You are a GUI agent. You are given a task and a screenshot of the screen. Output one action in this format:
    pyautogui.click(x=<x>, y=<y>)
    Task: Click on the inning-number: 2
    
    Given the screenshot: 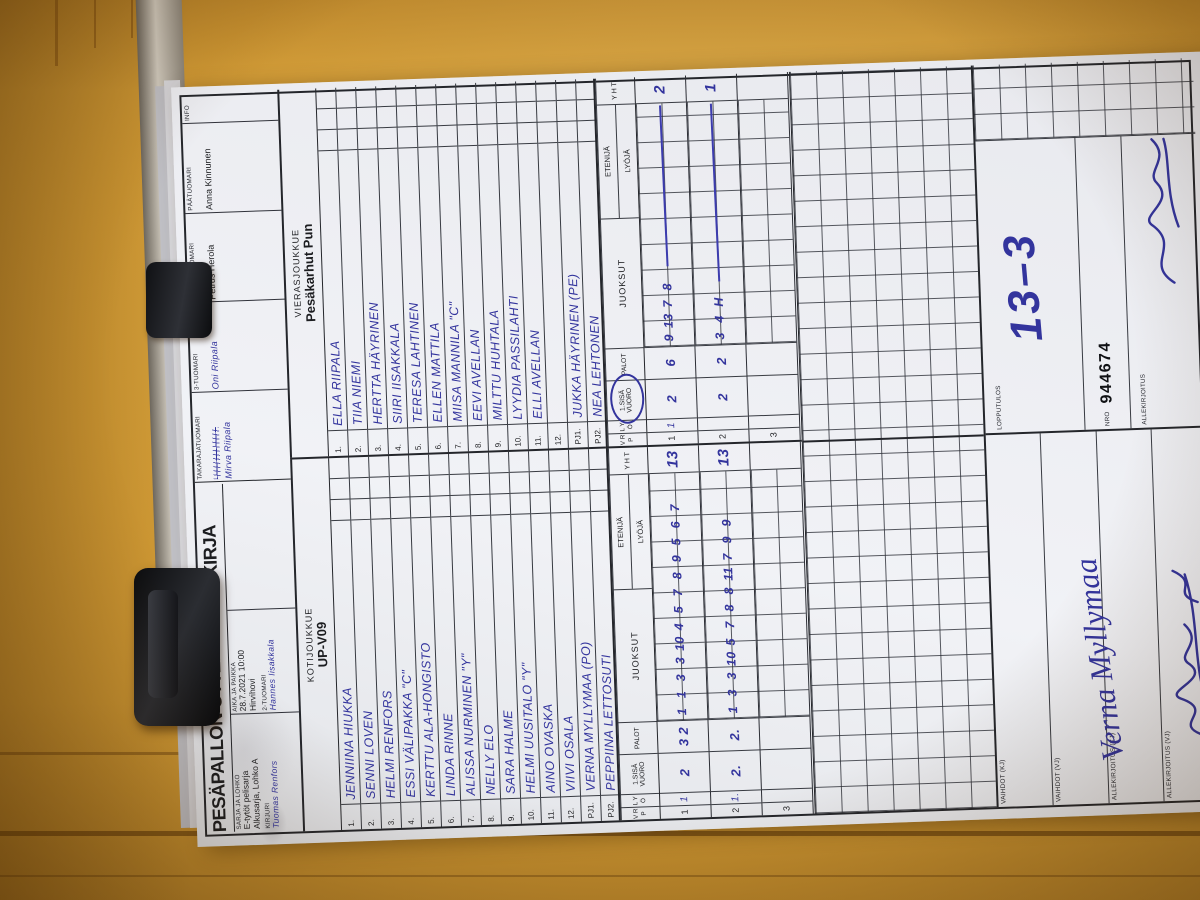 What is the action you would take?
    pyautogui.click(x=736, y=810)
    